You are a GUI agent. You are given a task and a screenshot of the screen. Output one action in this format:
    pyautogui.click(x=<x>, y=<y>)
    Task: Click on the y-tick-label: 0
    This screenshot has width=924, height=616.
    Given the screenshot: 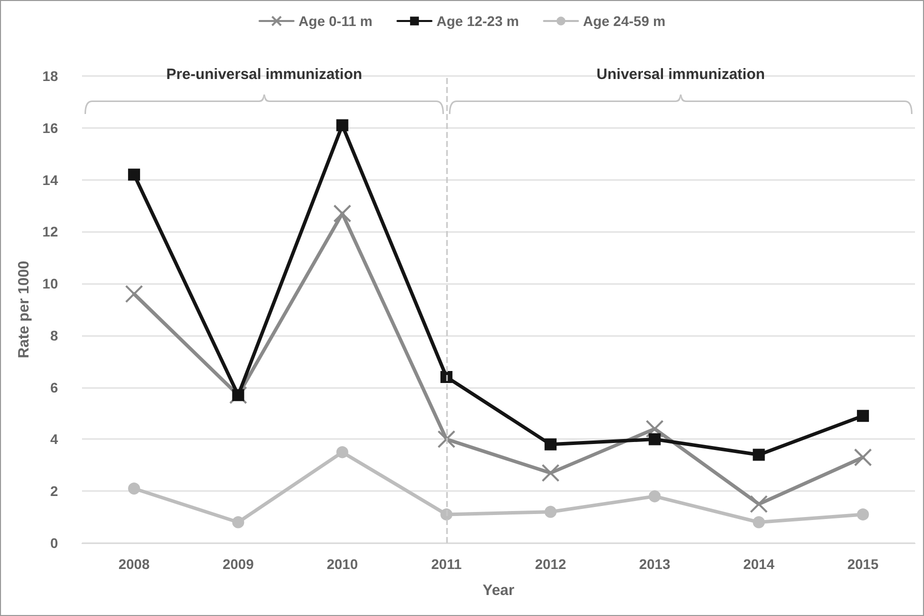 What is the action you would take?
    pyautogui.click(x=54, y=543)
    